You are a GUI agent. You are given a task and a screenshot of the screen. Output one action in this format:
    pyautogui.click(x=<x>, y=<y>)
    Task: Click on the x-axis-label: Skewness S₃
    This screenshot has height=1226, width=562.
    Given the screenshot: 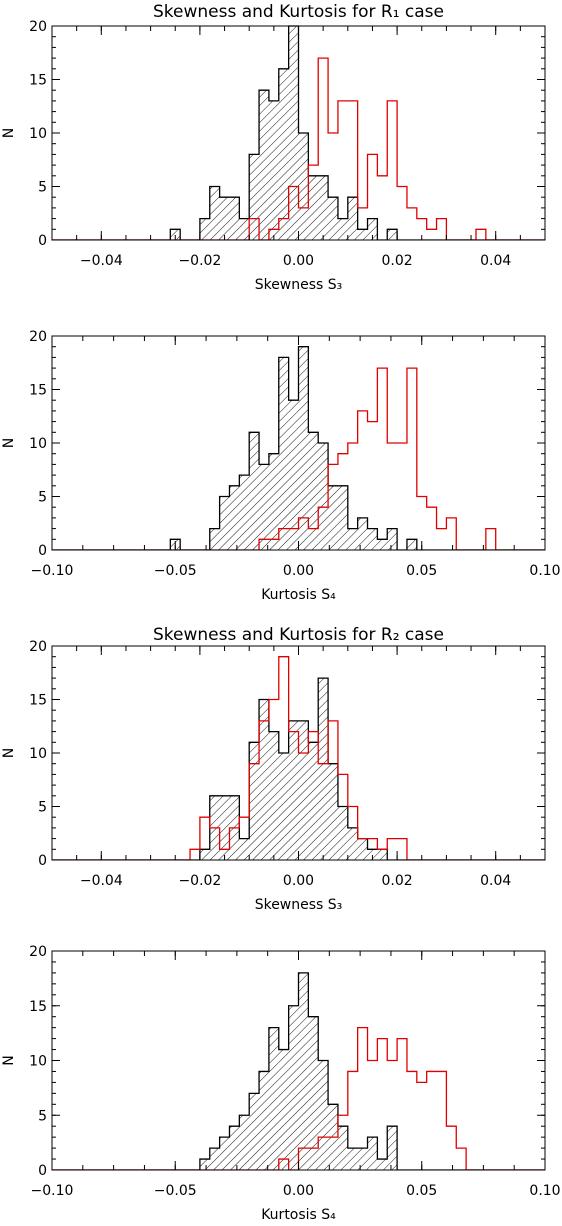 What is the action you would take?
    pyautogui.click(x=299, y=285)
    